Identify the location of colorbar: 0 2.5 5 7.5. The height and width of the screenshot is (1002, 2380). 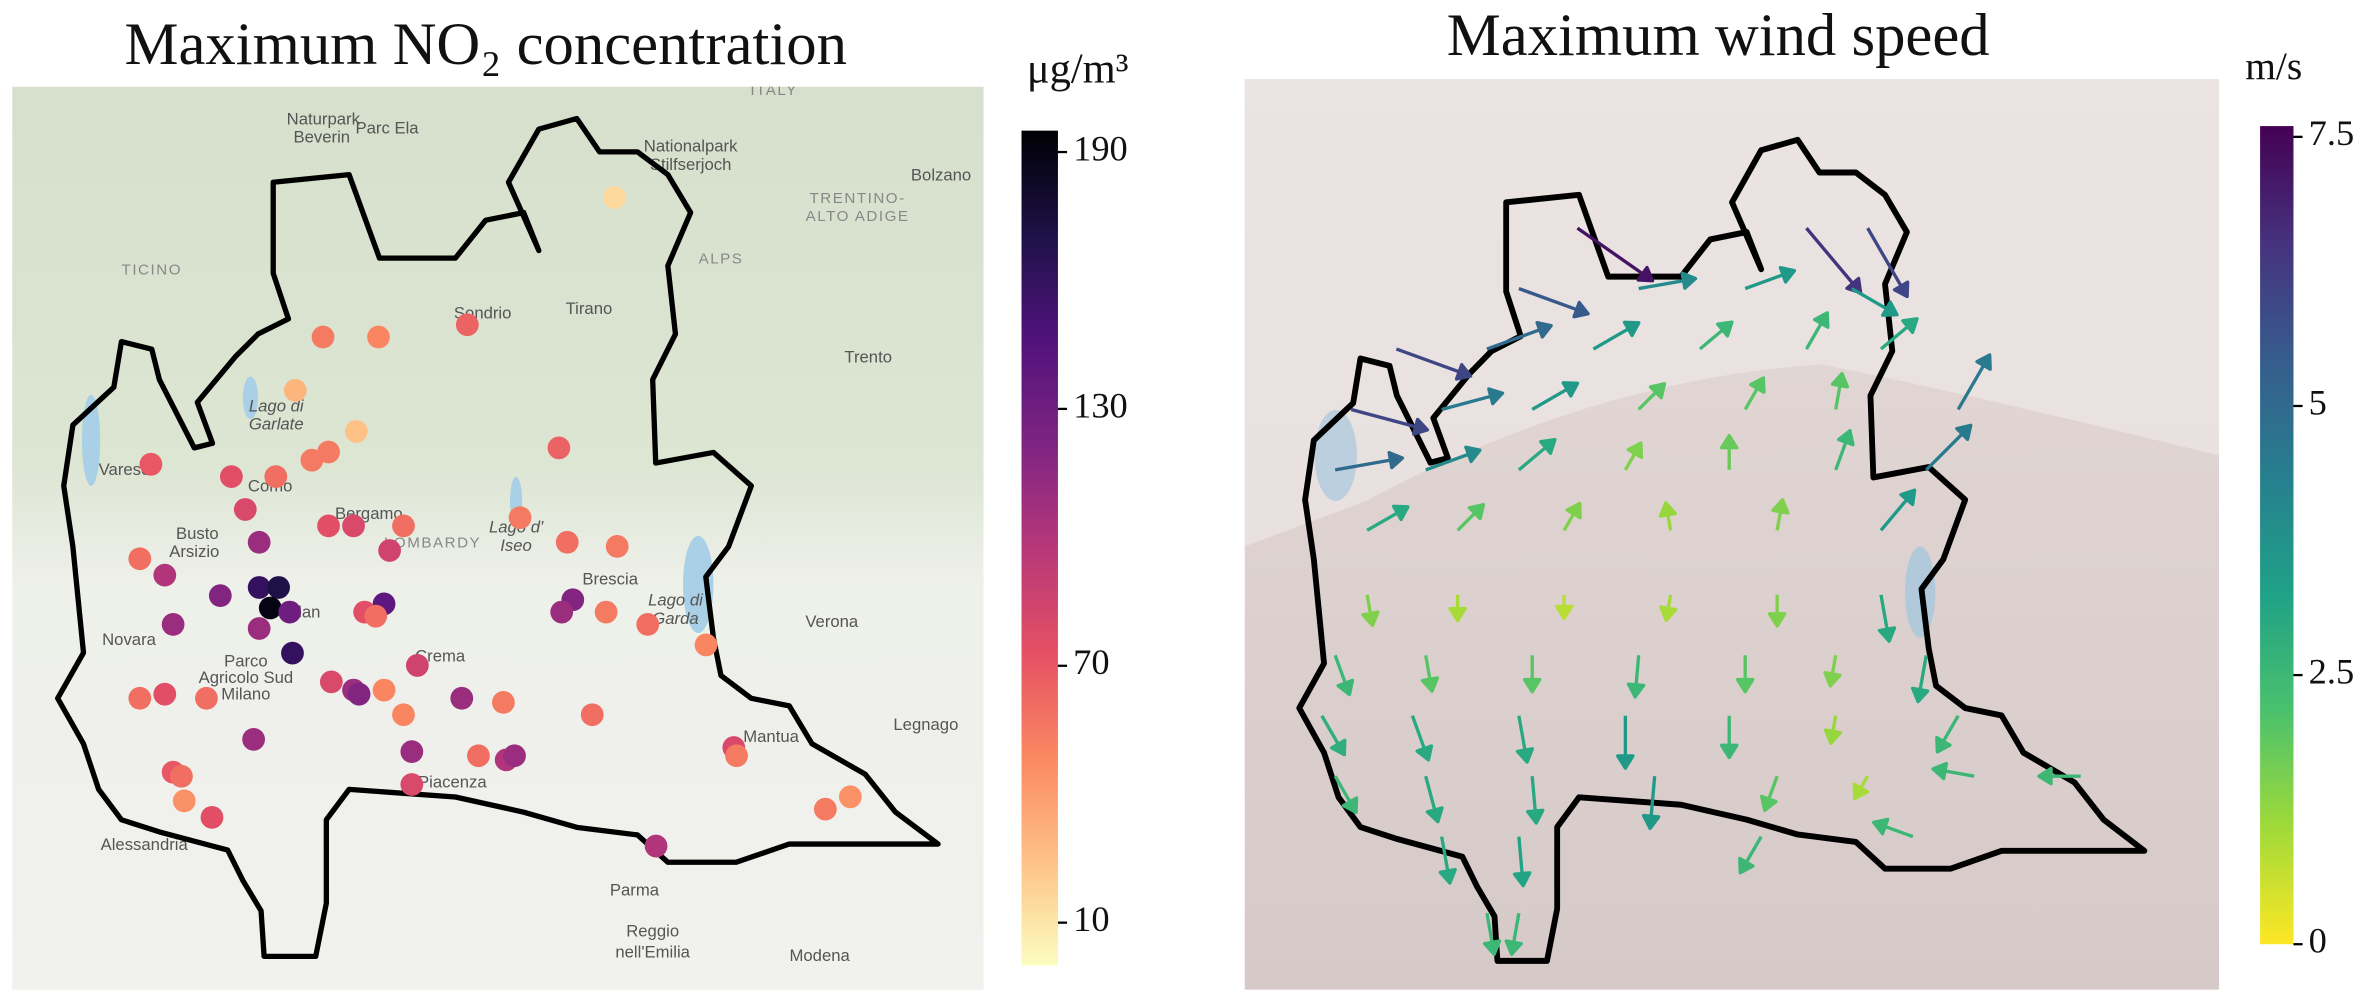
(2307, 537).